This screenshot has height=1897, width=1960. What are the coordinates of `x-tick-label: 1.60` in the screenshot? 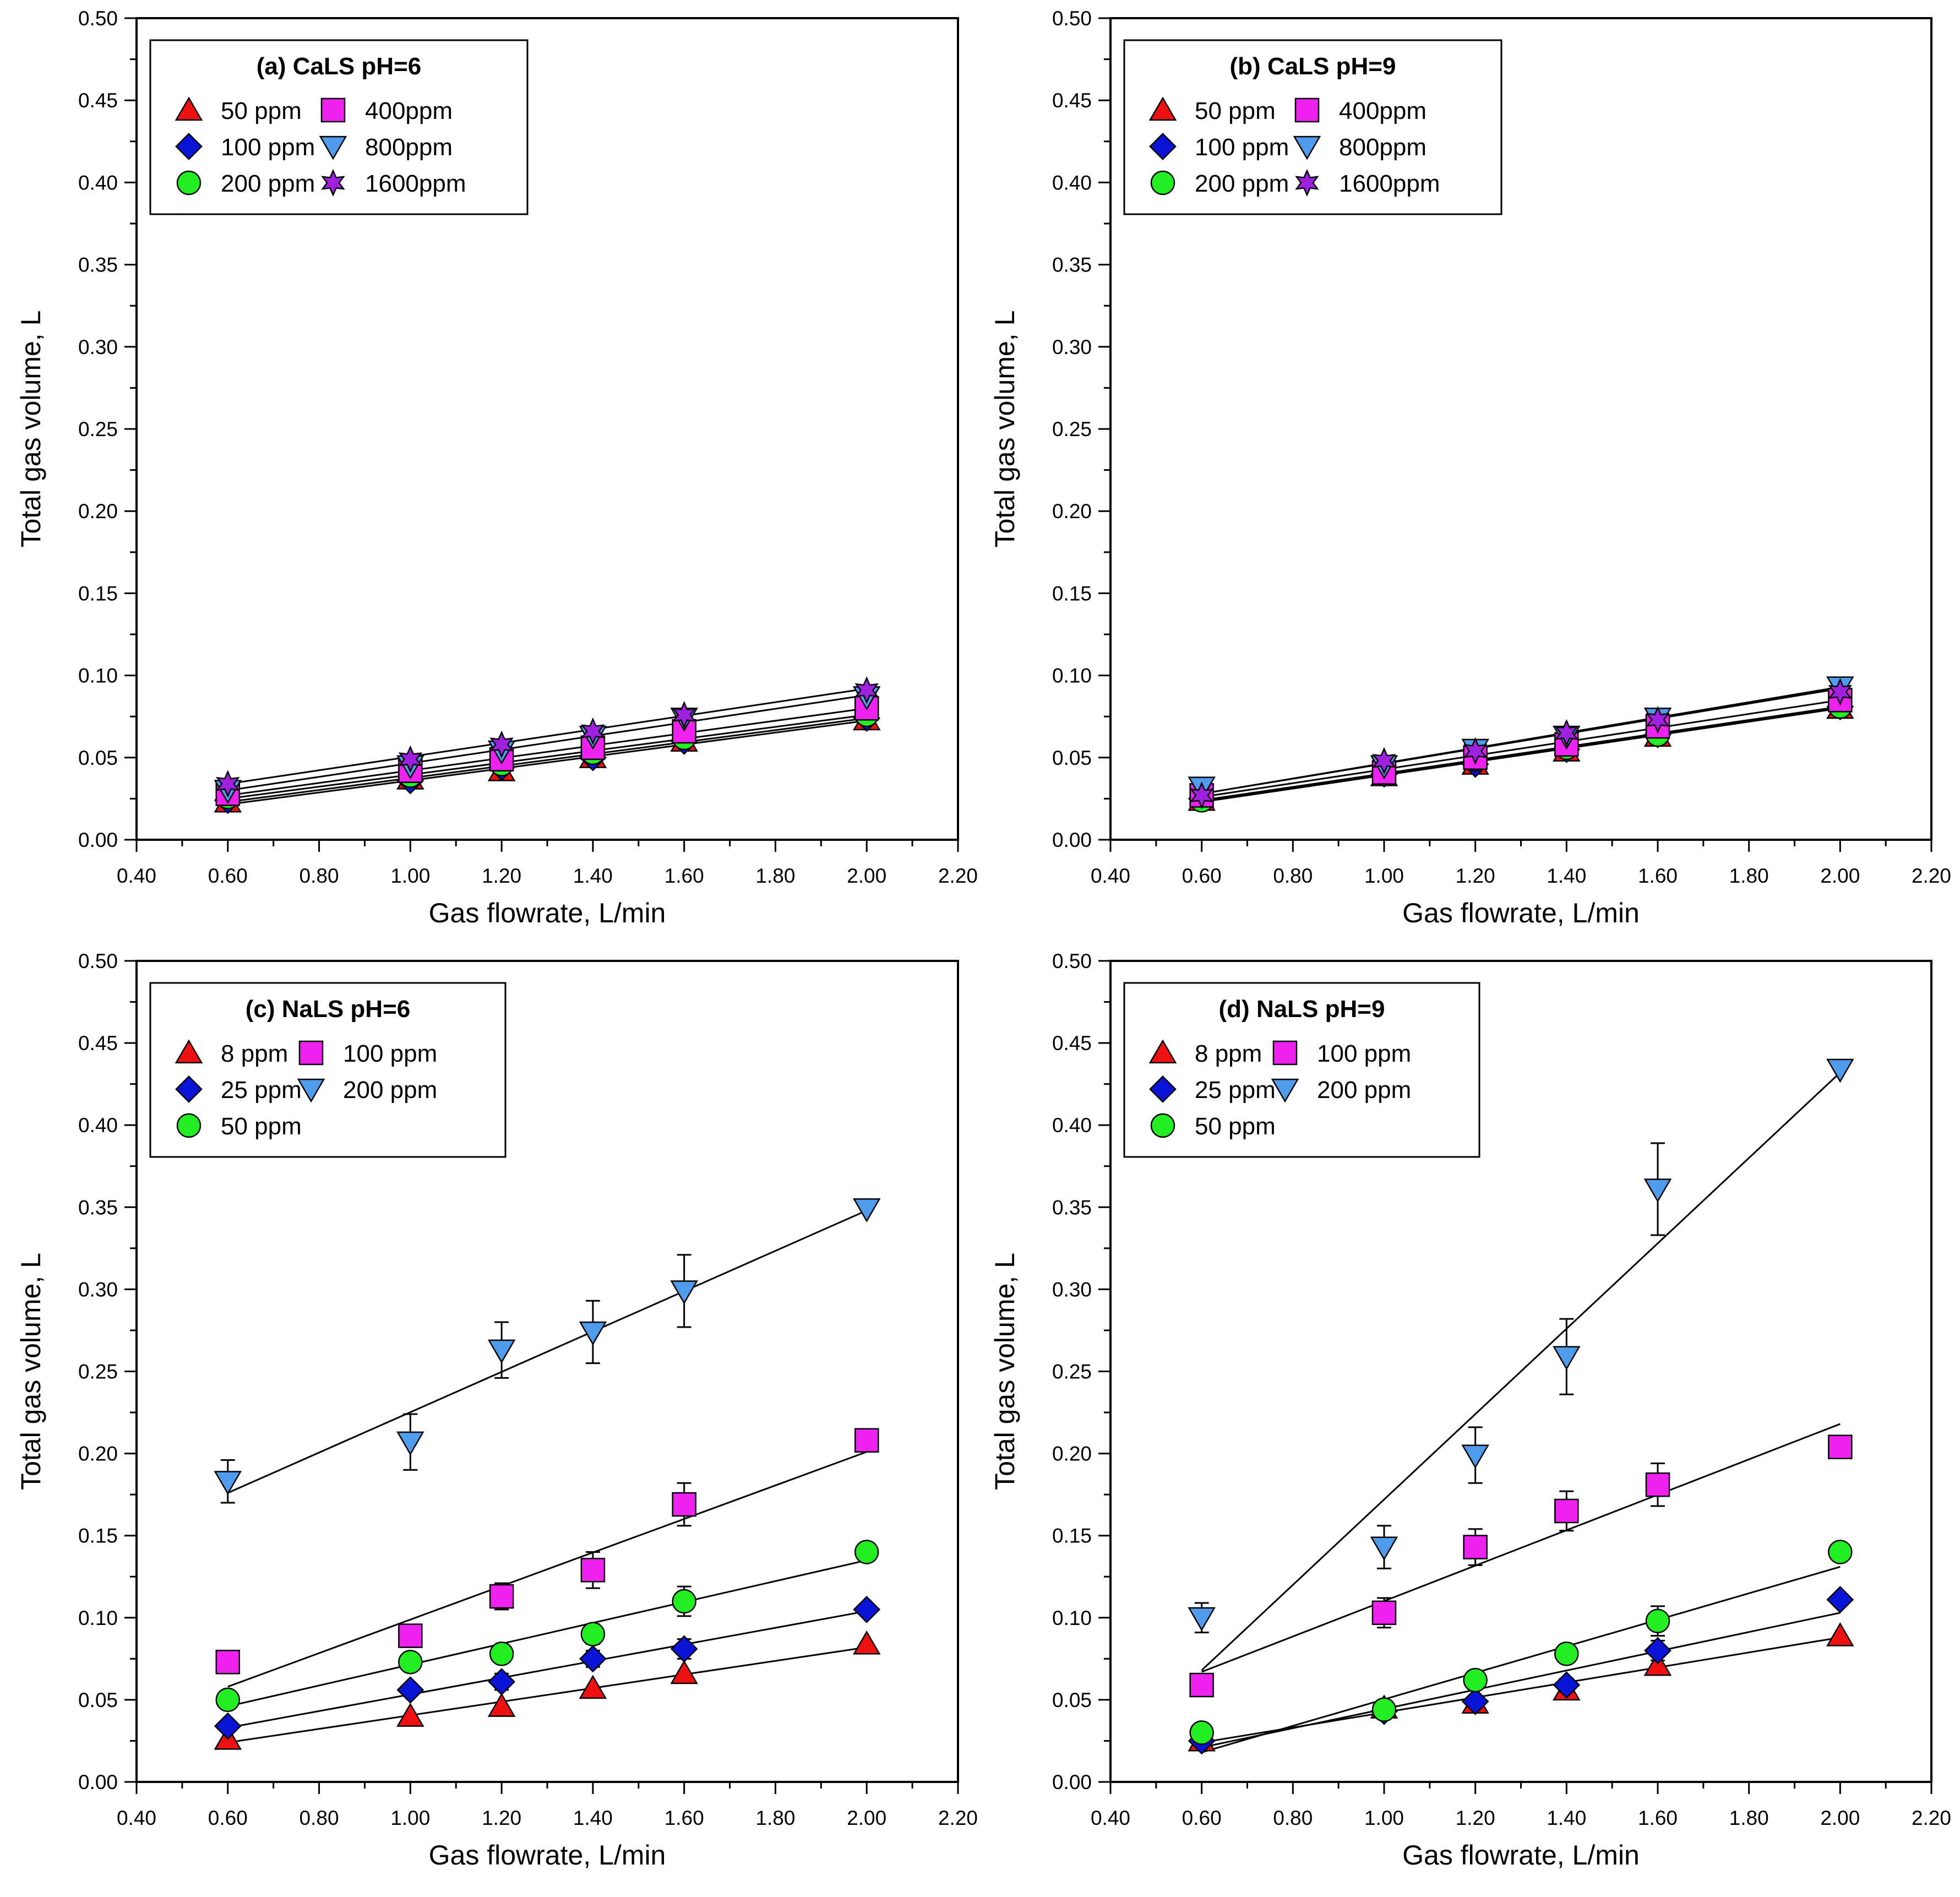 It's located at (1658, 876).